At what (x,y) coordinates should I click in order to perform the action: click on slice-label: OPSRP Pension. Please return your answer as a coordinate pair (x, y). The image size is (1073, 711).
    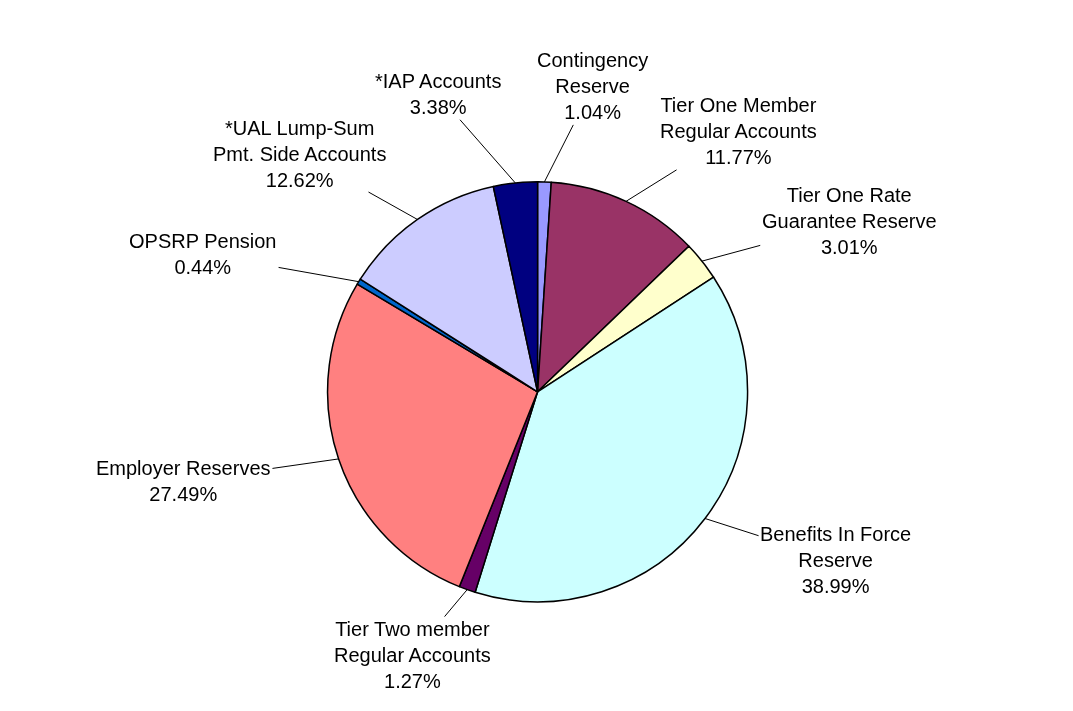
    Looking at the image, I should click on (203, 241).